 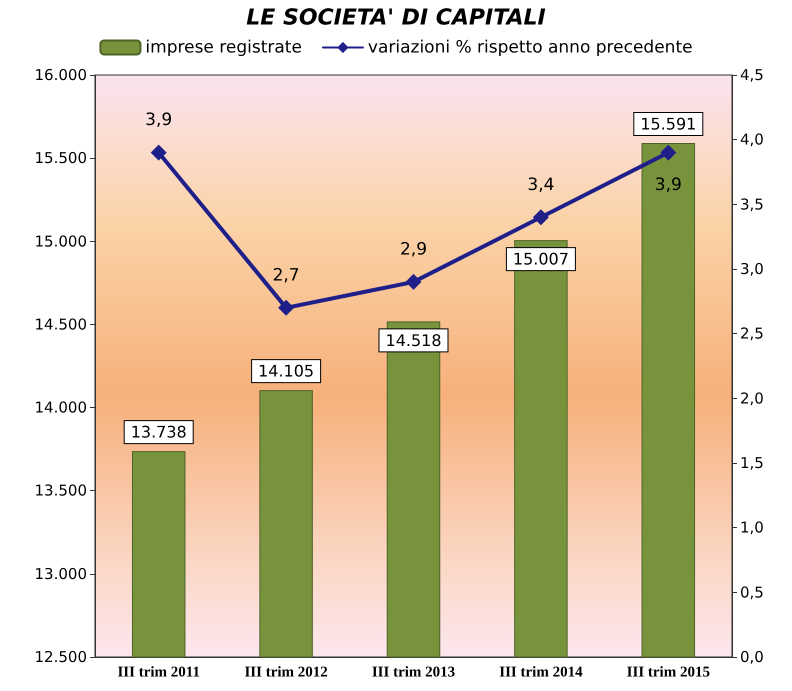 What do you see at coordinates (414, 340) in the screenshot?
I see `data-label: 14.518` at bounding box center [414, 340].